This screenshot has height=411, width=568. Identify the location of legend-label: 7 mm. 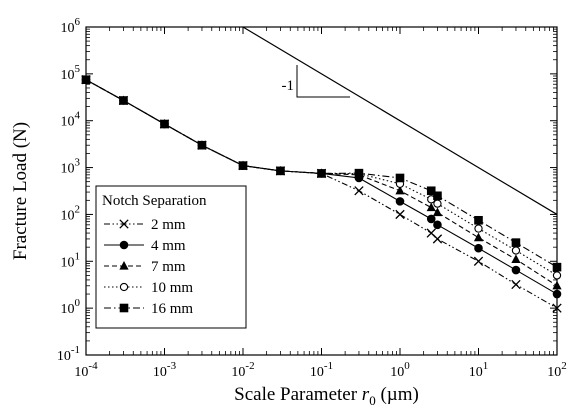
(168, 267).